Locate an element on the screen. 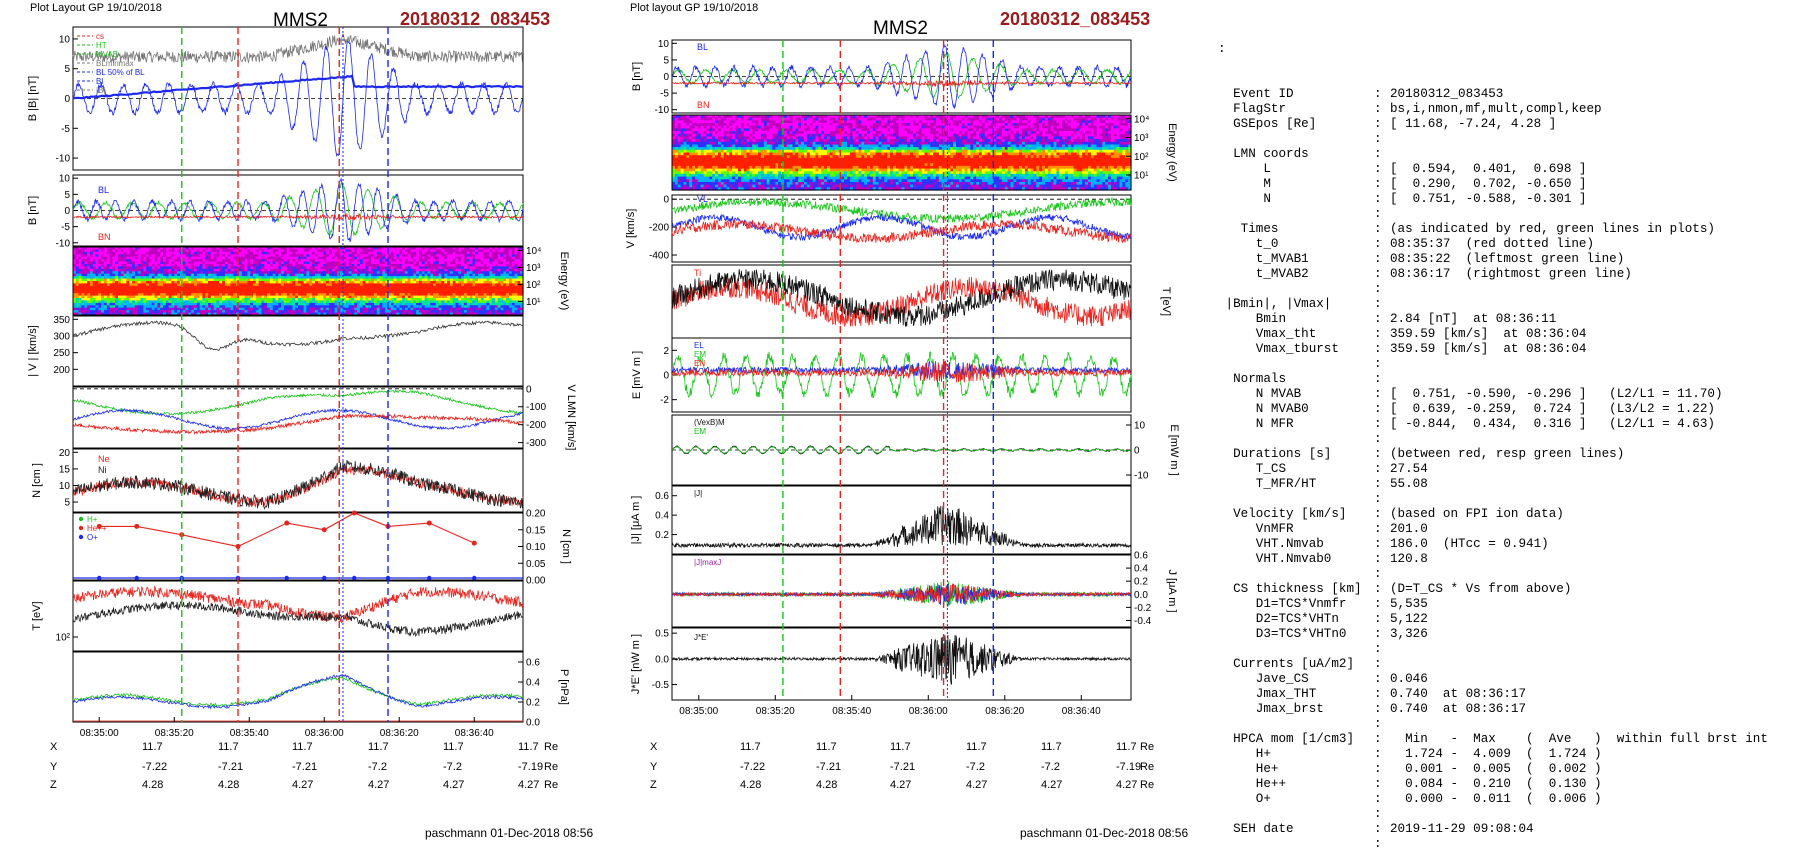 Image resolution: width=1804 pixels, height=867 pixels. y-tick-label: 0.4 is located at coordinates (533, 683).